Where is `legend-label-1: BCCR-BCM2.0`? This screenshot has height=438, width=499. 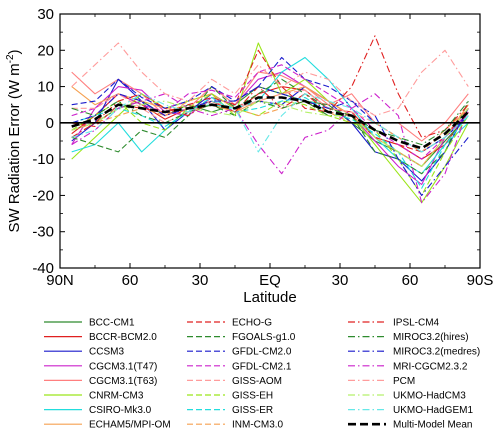
legend-label-1: BCCR-BCM2.0 is located at coordinates (123, 337).